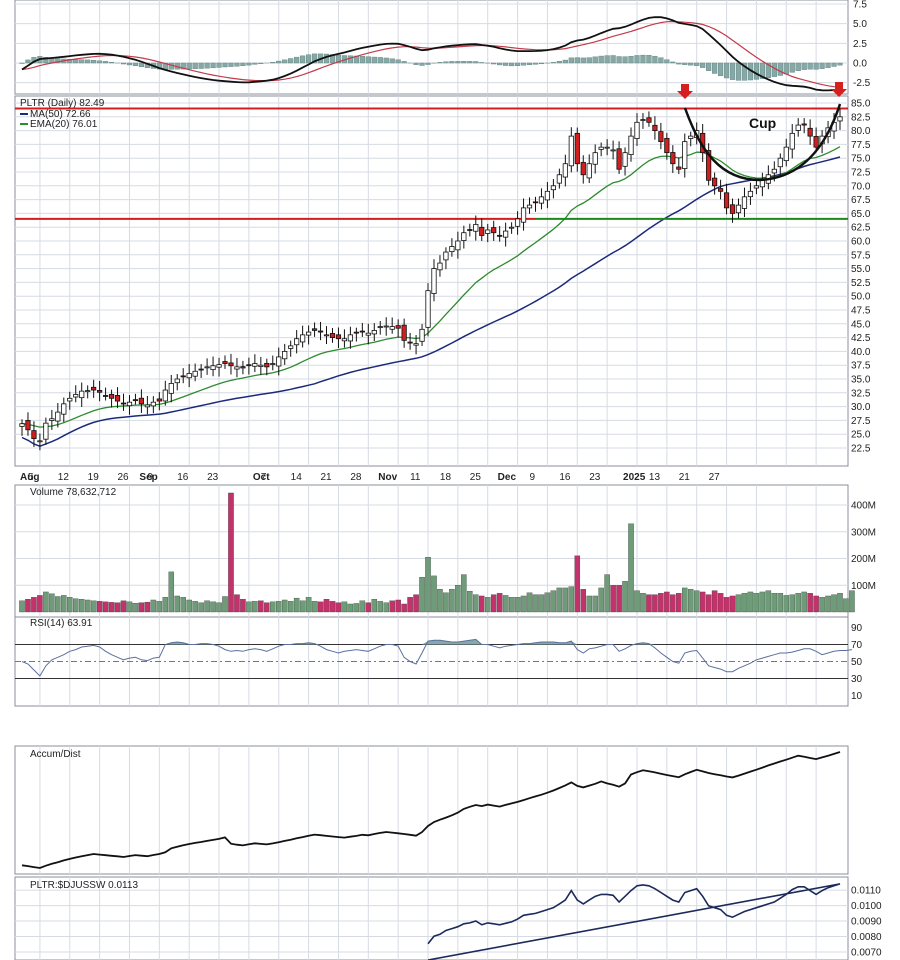  I want to click on price-tick-label: 57.5, so click(861, 255).